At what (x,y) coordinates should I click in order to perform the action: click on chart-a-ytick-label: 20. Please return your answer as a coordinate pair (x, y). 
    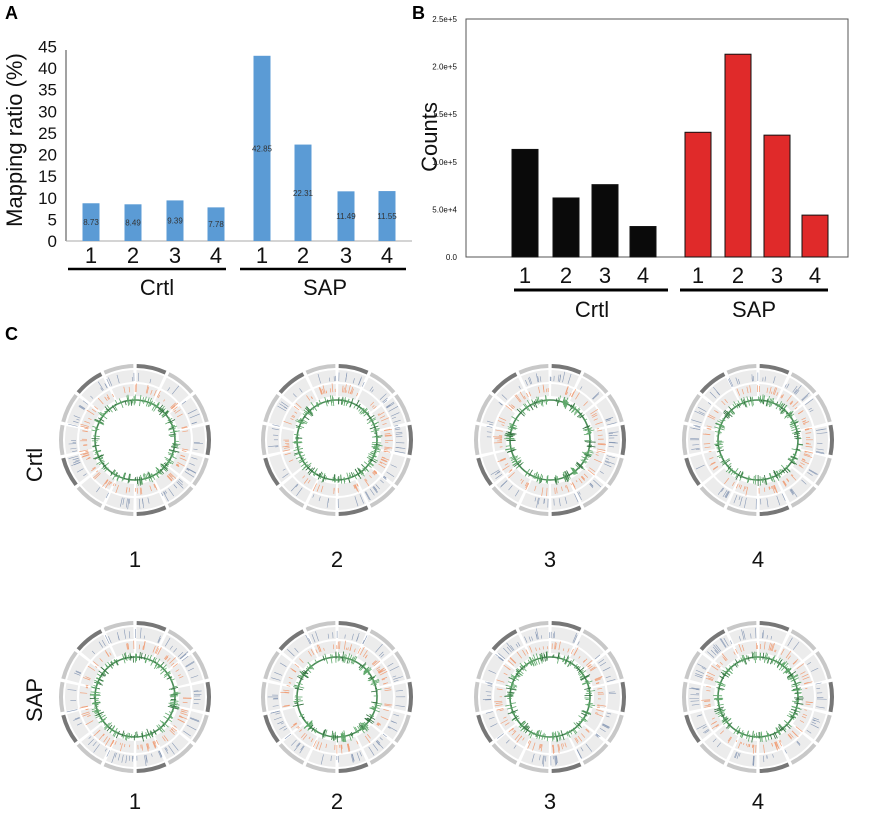
    Looking at the image, I should click on (47, 155).